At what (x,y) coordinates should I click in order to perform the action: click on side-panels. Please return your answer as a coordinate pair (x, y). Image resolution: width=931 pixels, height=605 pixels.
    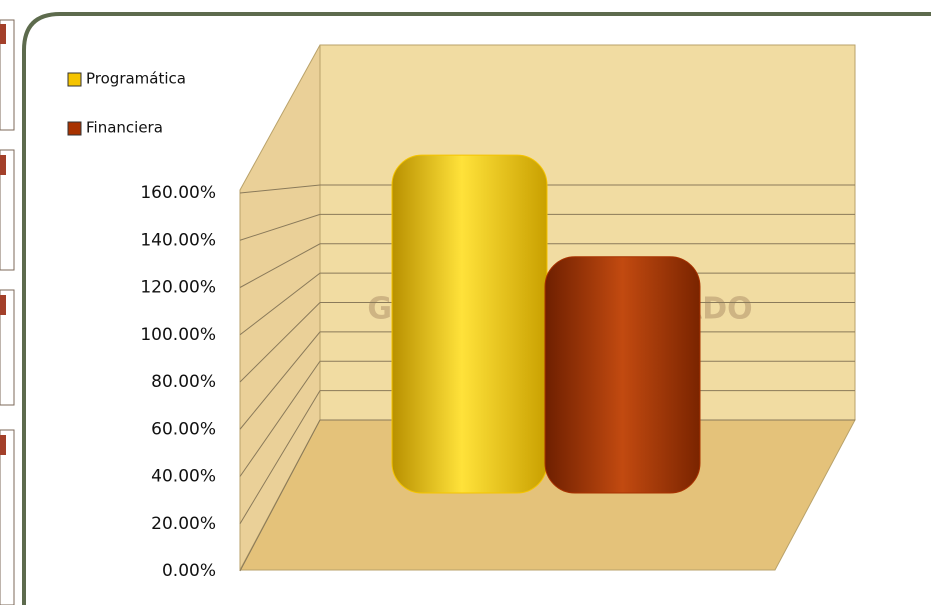
    Looking at the image, I should click on (7, 312).